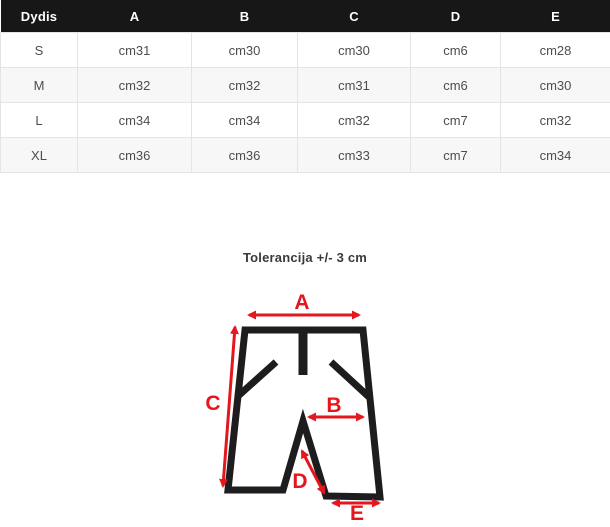 This screenshot has height=527, width=610. I want to click on header-cell-e: E, so click(555, 16).